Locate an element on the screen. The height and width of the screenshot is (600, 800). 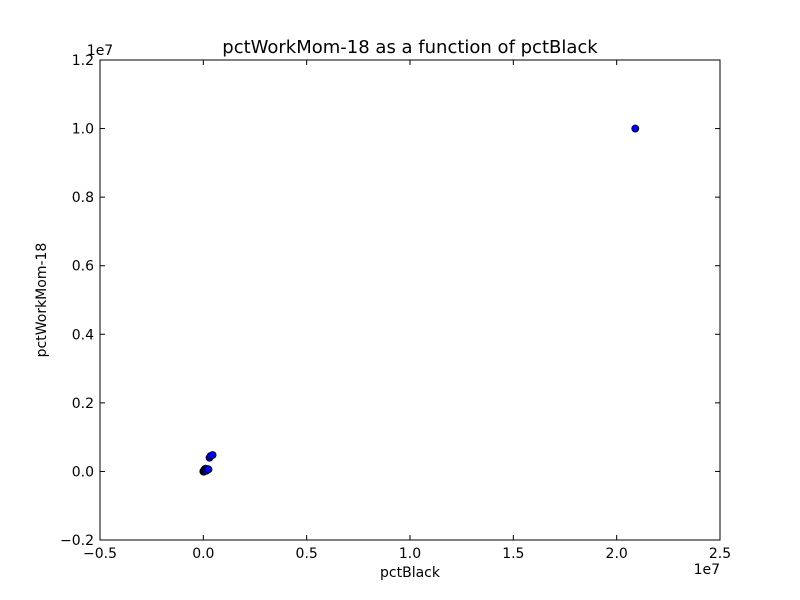
y-tick-label: 0.4 is located at coordinates (83, 335).